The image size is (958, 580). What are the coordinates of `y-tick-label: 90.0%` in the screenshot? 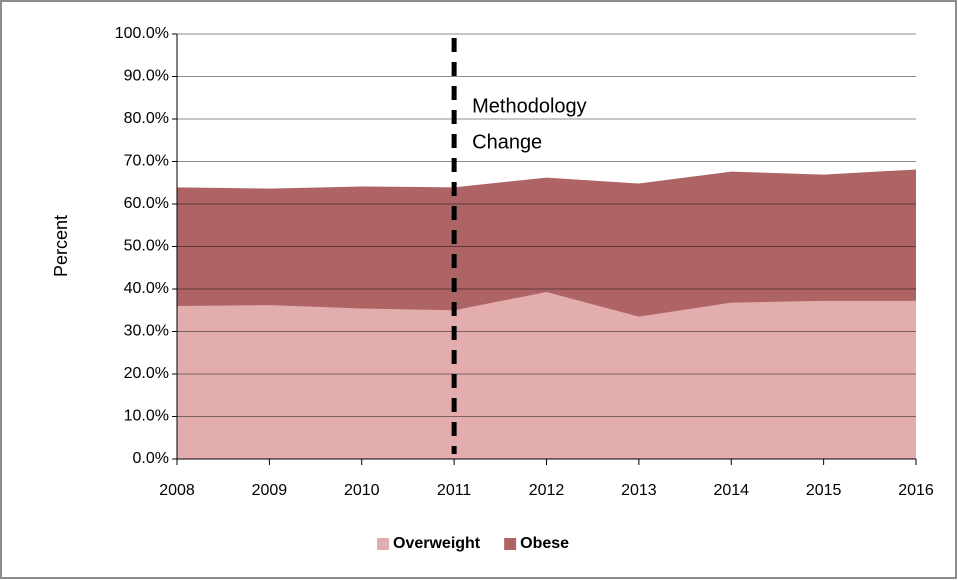 It's located at (146, 76).